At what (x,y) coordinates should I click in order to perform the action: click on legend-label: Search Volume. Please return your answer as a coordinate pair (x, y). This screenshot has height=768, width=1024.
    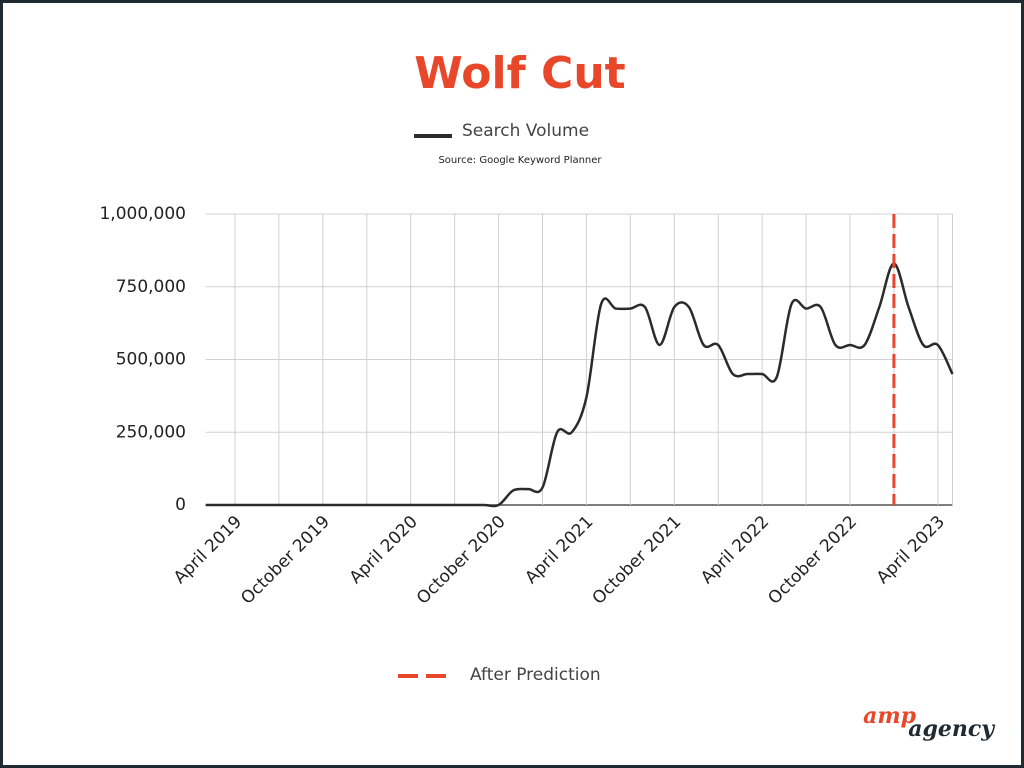
    Looking at the image, I should click on (525, 131).